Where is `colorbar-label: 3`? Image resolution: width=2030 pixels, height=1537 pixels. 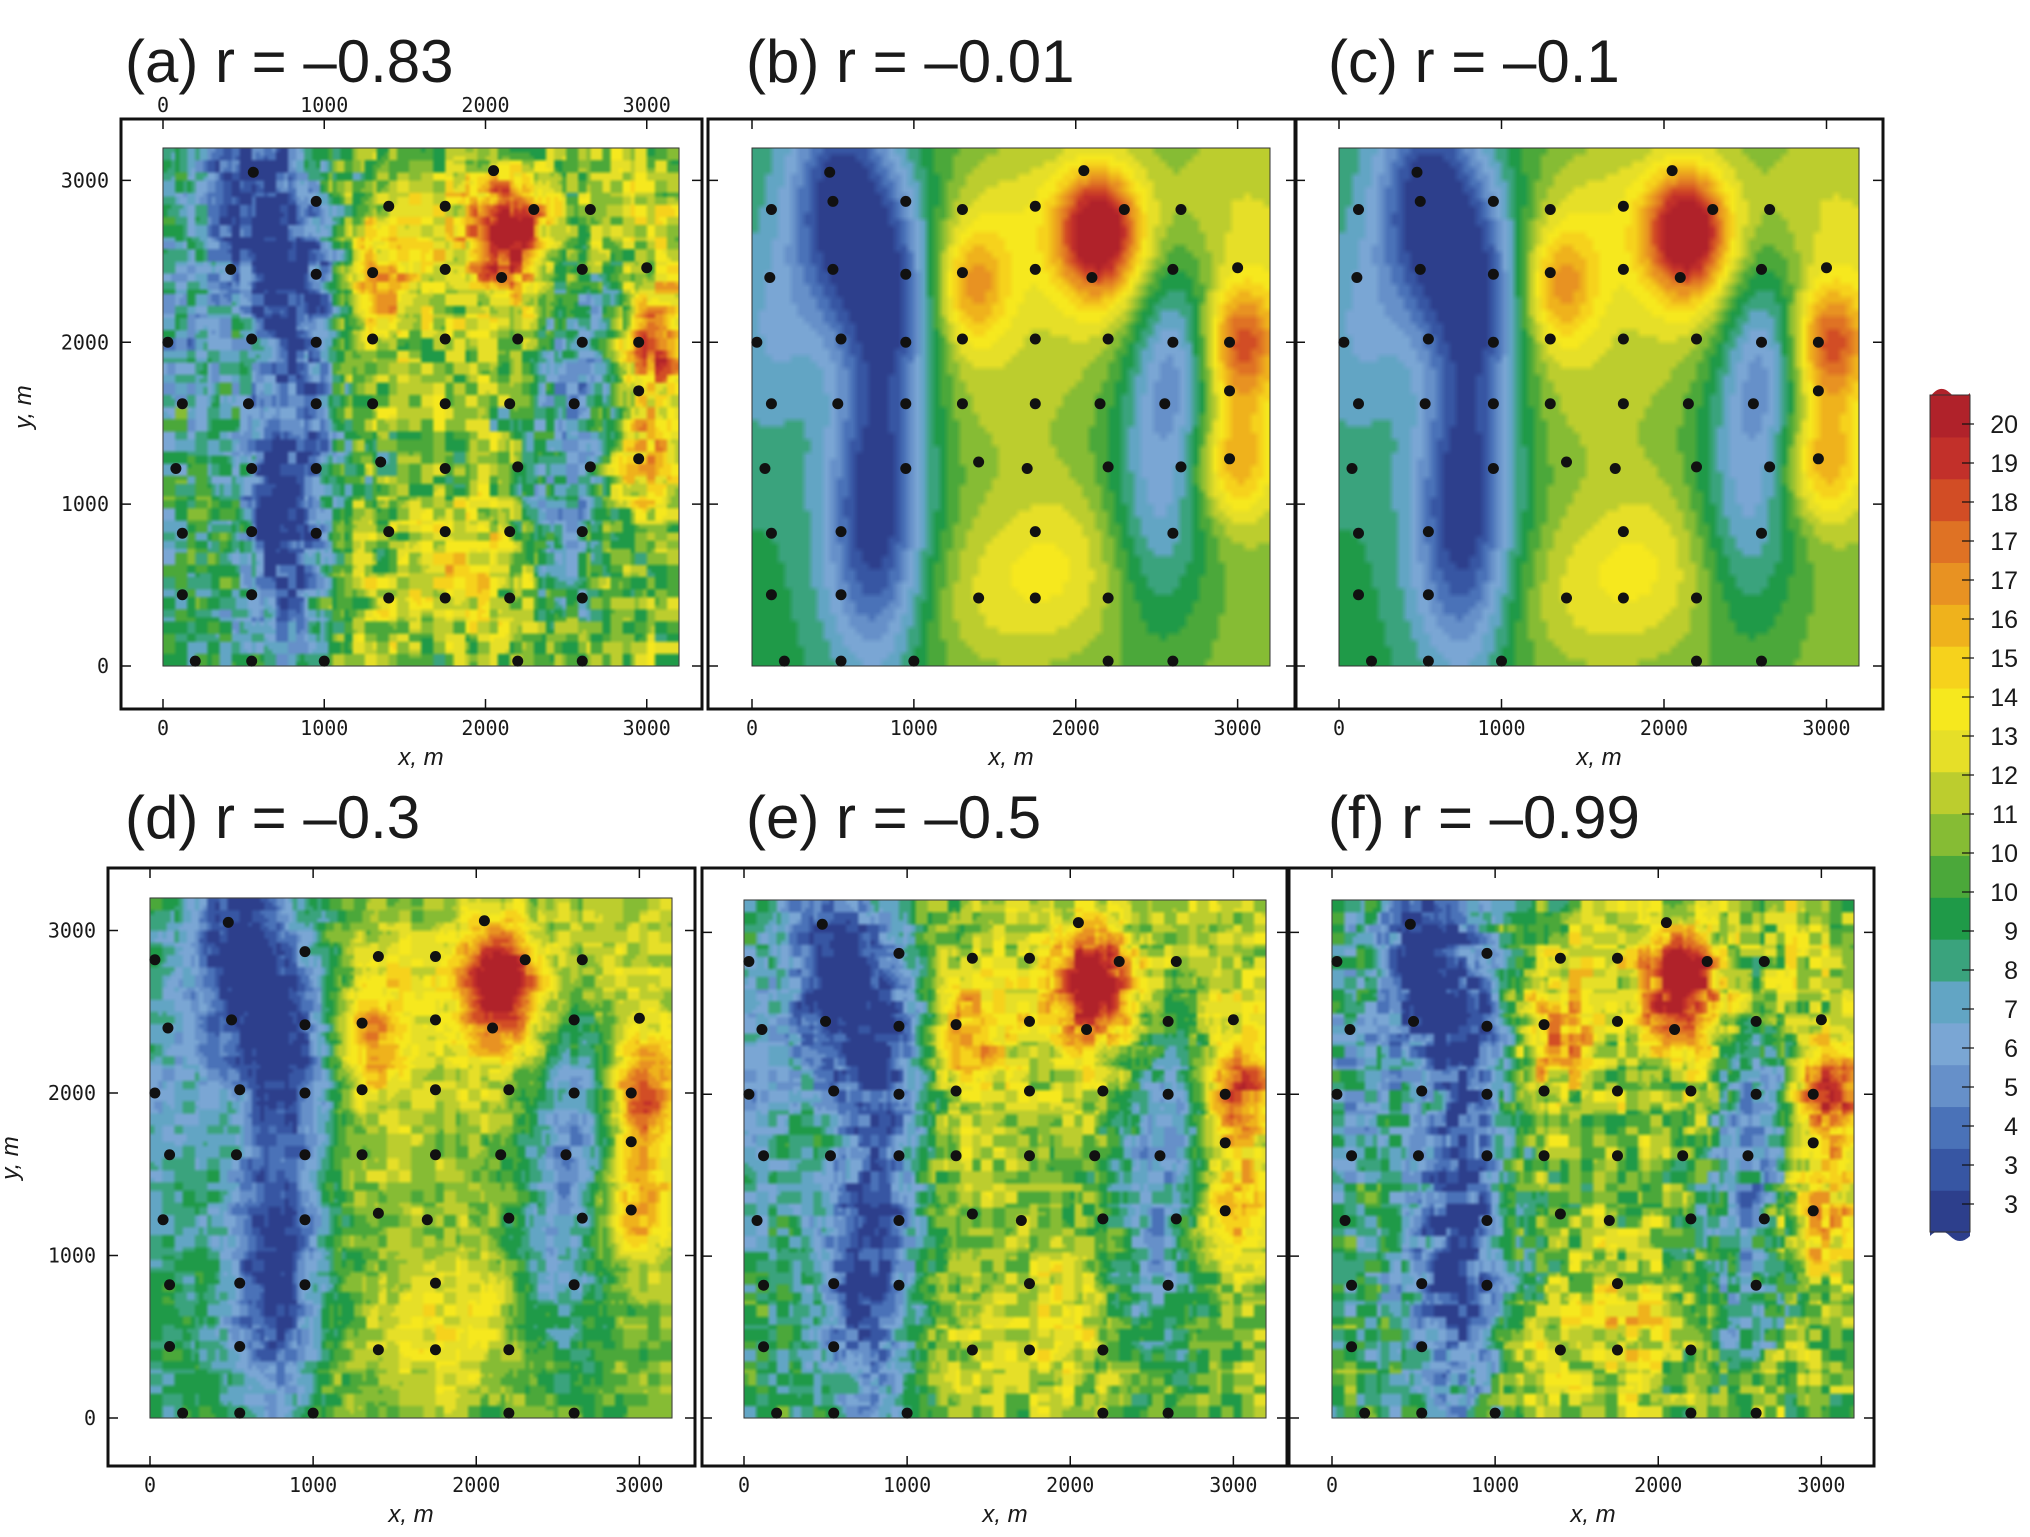 colorbar-label: 3 is located at coordinates (2011, 1166).